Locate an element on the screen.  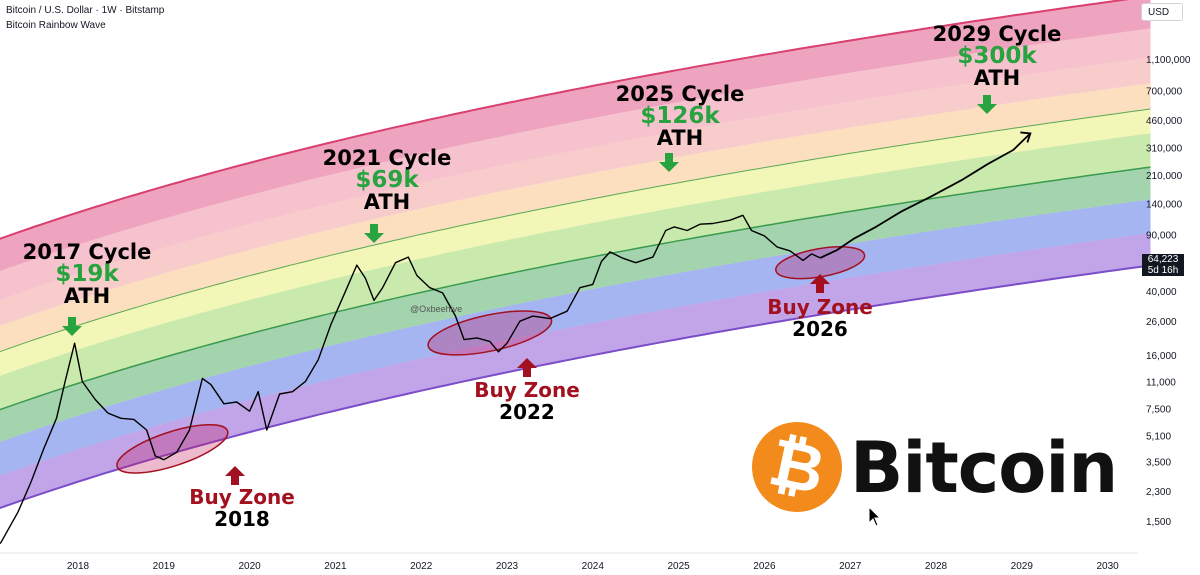
y-tick-label: 140,000 is located at coordinates (1164, 204).